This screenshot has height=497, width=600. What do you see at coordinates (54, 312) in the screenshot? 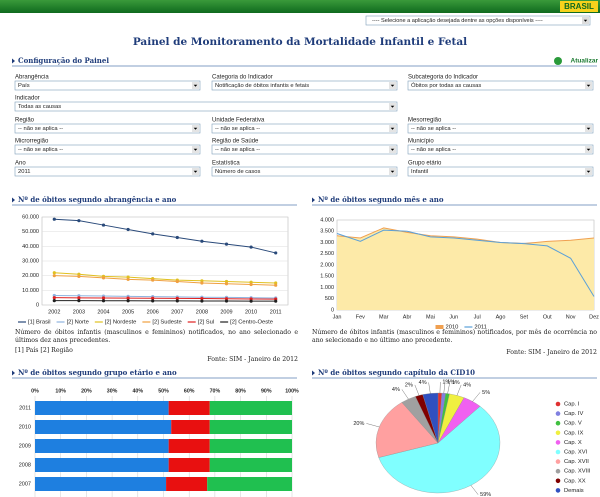
I see `x-tick-label: 2002` at bounding box center [54, 312].